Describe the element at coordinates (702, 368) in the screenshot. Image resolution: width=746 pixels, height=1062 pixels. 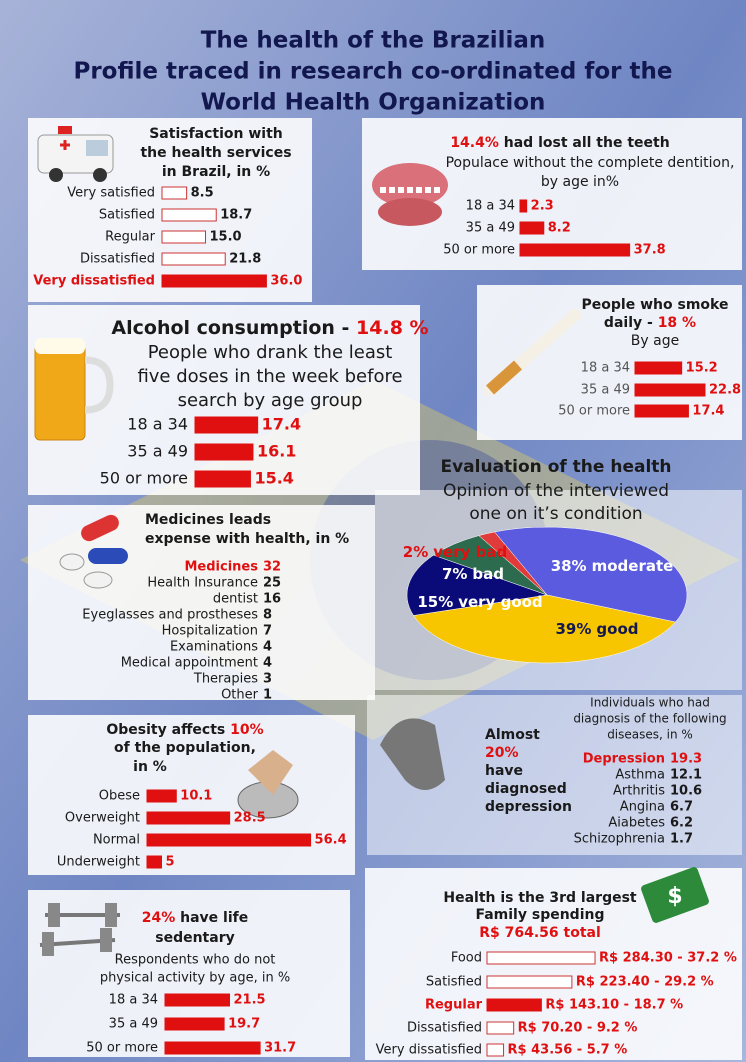
I see `value-label: 15.2` at that location.